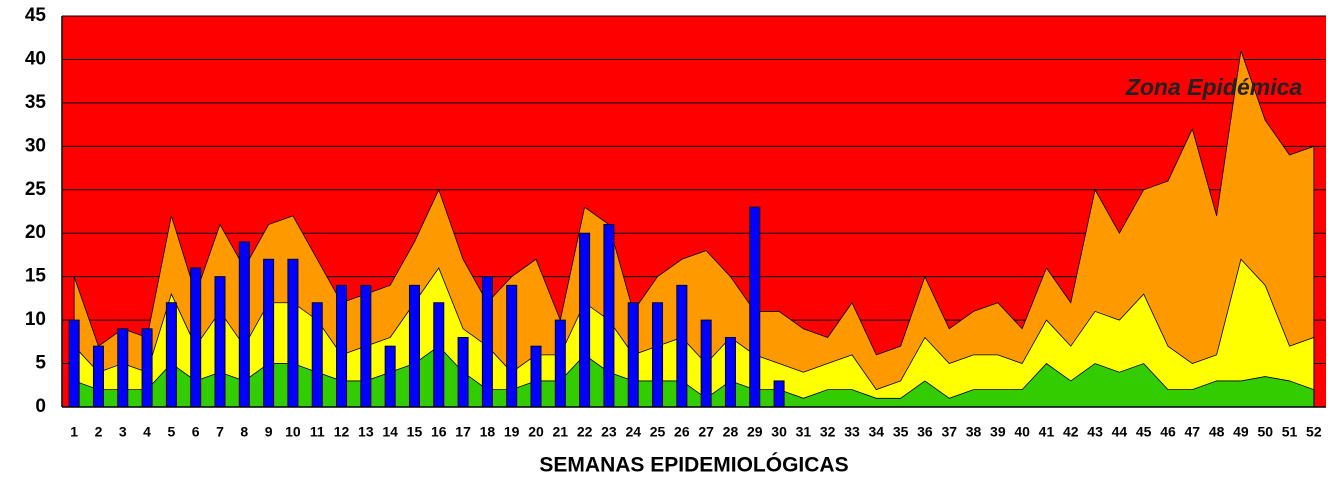  What do you see at coordinates (706, 432) in the screenshot?
I see `x-tick-label: 27` at bounding box center [706, 432].